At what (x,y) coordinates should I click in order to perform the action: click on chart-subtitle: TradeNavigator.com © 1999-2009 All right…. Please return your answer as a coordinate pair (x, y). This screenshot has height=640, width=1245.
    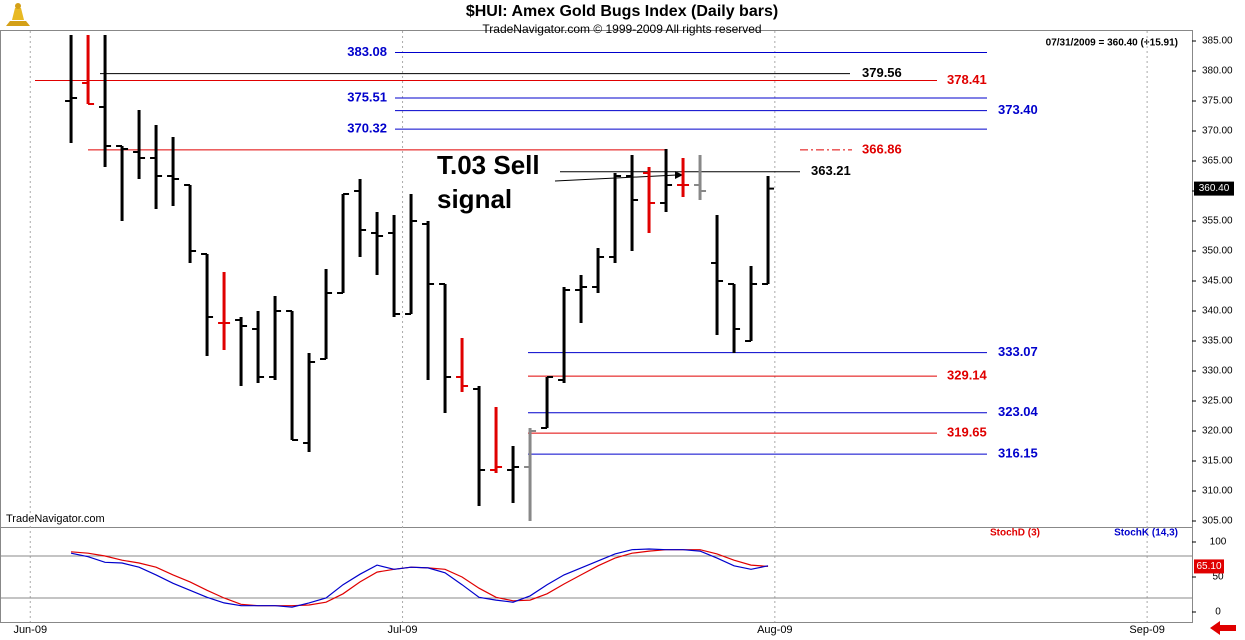
    Looking at the image, I should click on (621, 29).